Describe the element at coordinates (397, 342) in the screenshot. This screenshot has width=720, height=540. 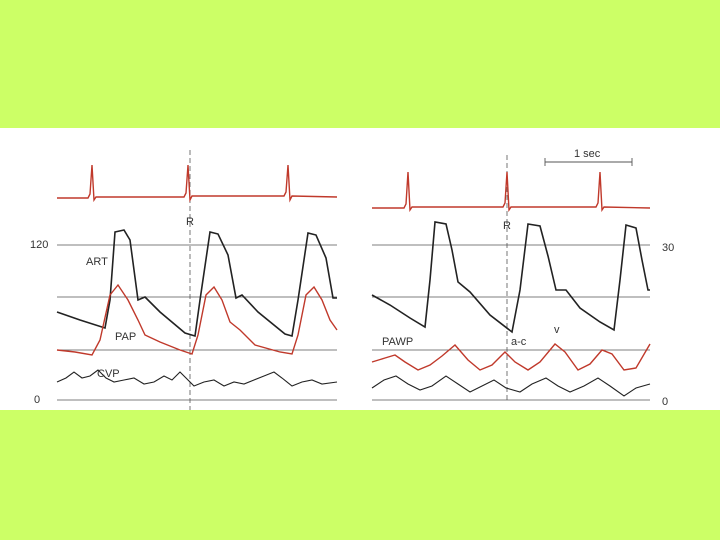
I see `trace-label: PAWP` at that location.